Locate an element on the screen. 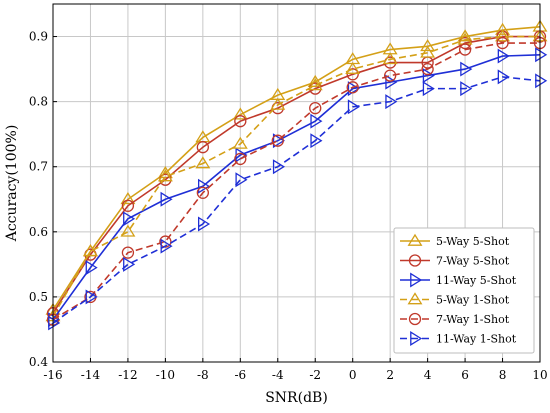  y-tick-label: 0.6 is located at coordinates (38, 232).